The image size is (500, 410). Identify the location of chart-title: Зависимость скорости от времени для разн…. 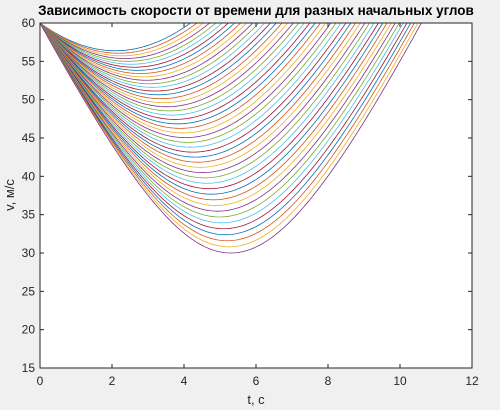
(256, 10).